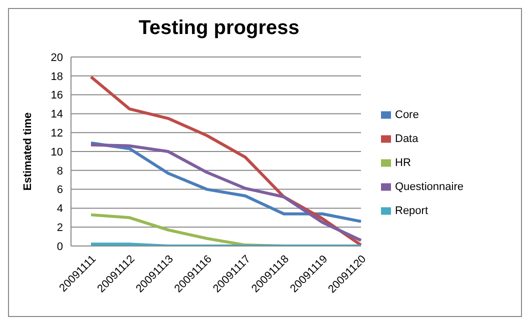 The image size is (532, 327). Describe the element at coordinates (219, 28) in the screenshot. I see `chart-title: Testing progress` at that location.